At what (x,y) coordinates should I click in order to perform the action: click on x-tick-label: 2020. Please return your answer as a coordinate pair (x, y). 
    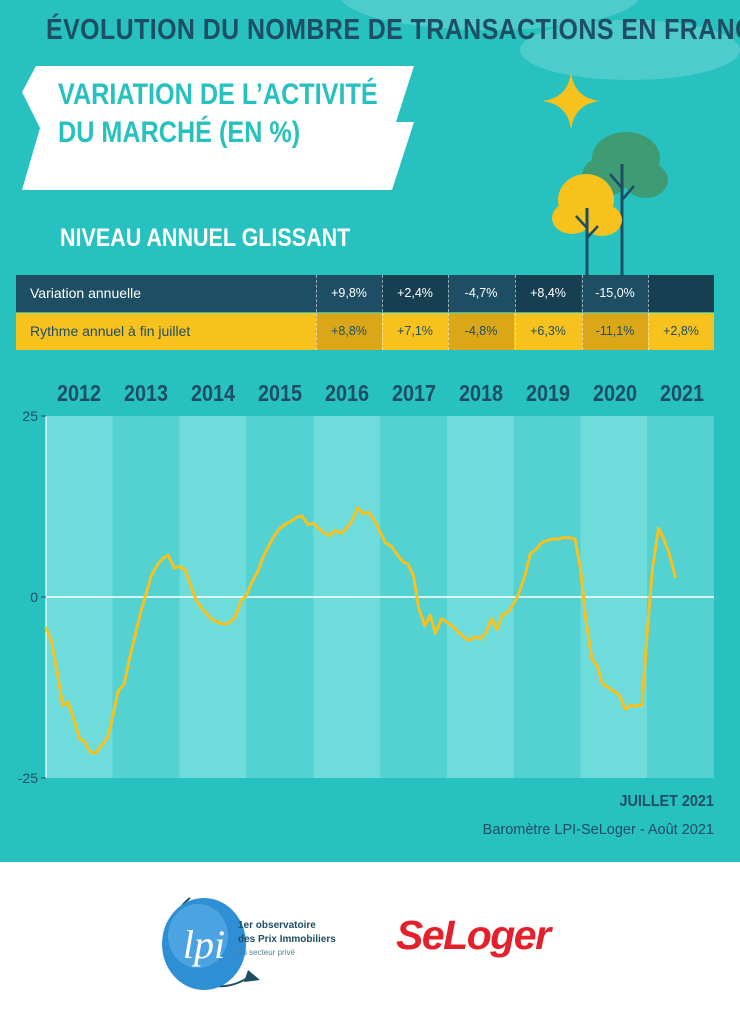
    Looking at the image, I should click on (614, 393).